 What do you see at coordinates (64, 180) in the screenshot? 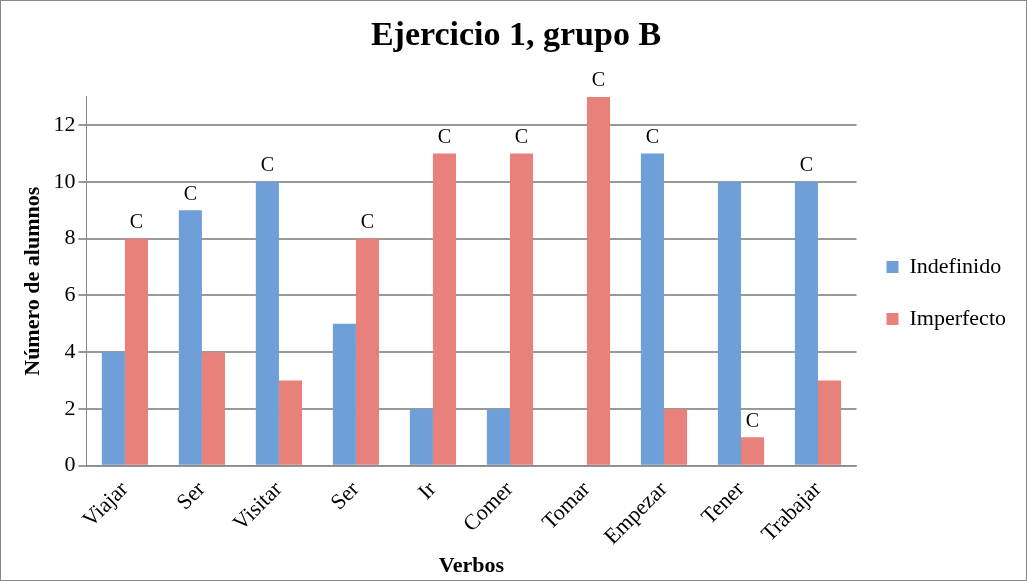
I see `y-tick-label: 10` at bounding box center [64, 180].